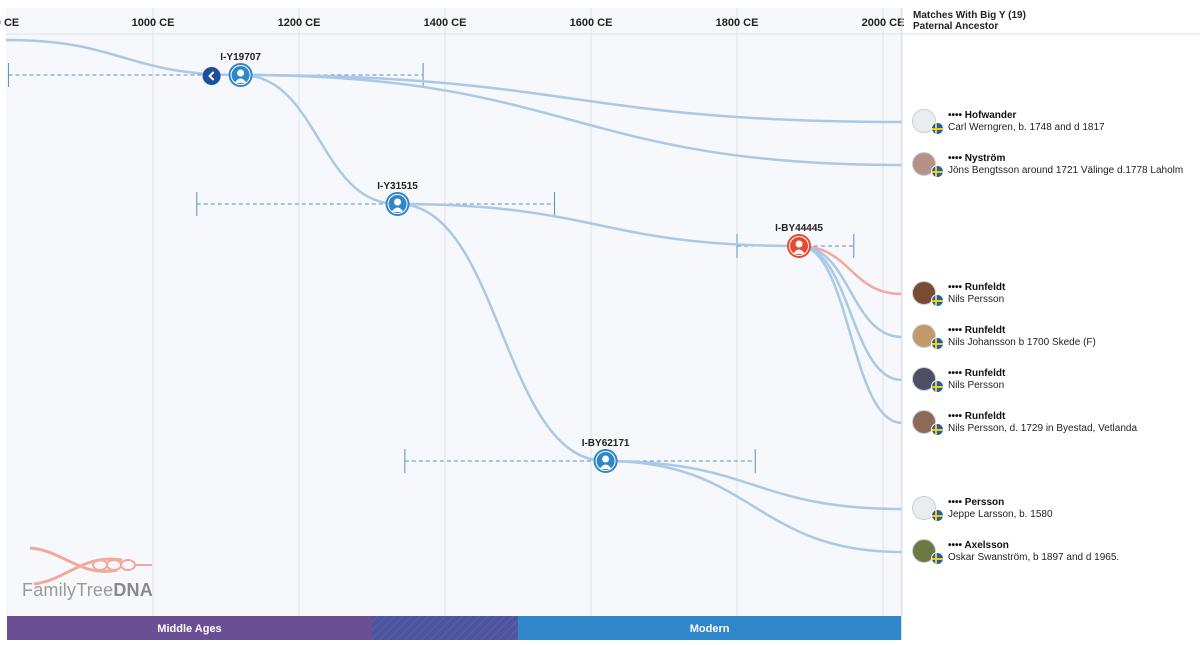  I want to click on haplogroup-node: I-BY44445, so click(799, 240).